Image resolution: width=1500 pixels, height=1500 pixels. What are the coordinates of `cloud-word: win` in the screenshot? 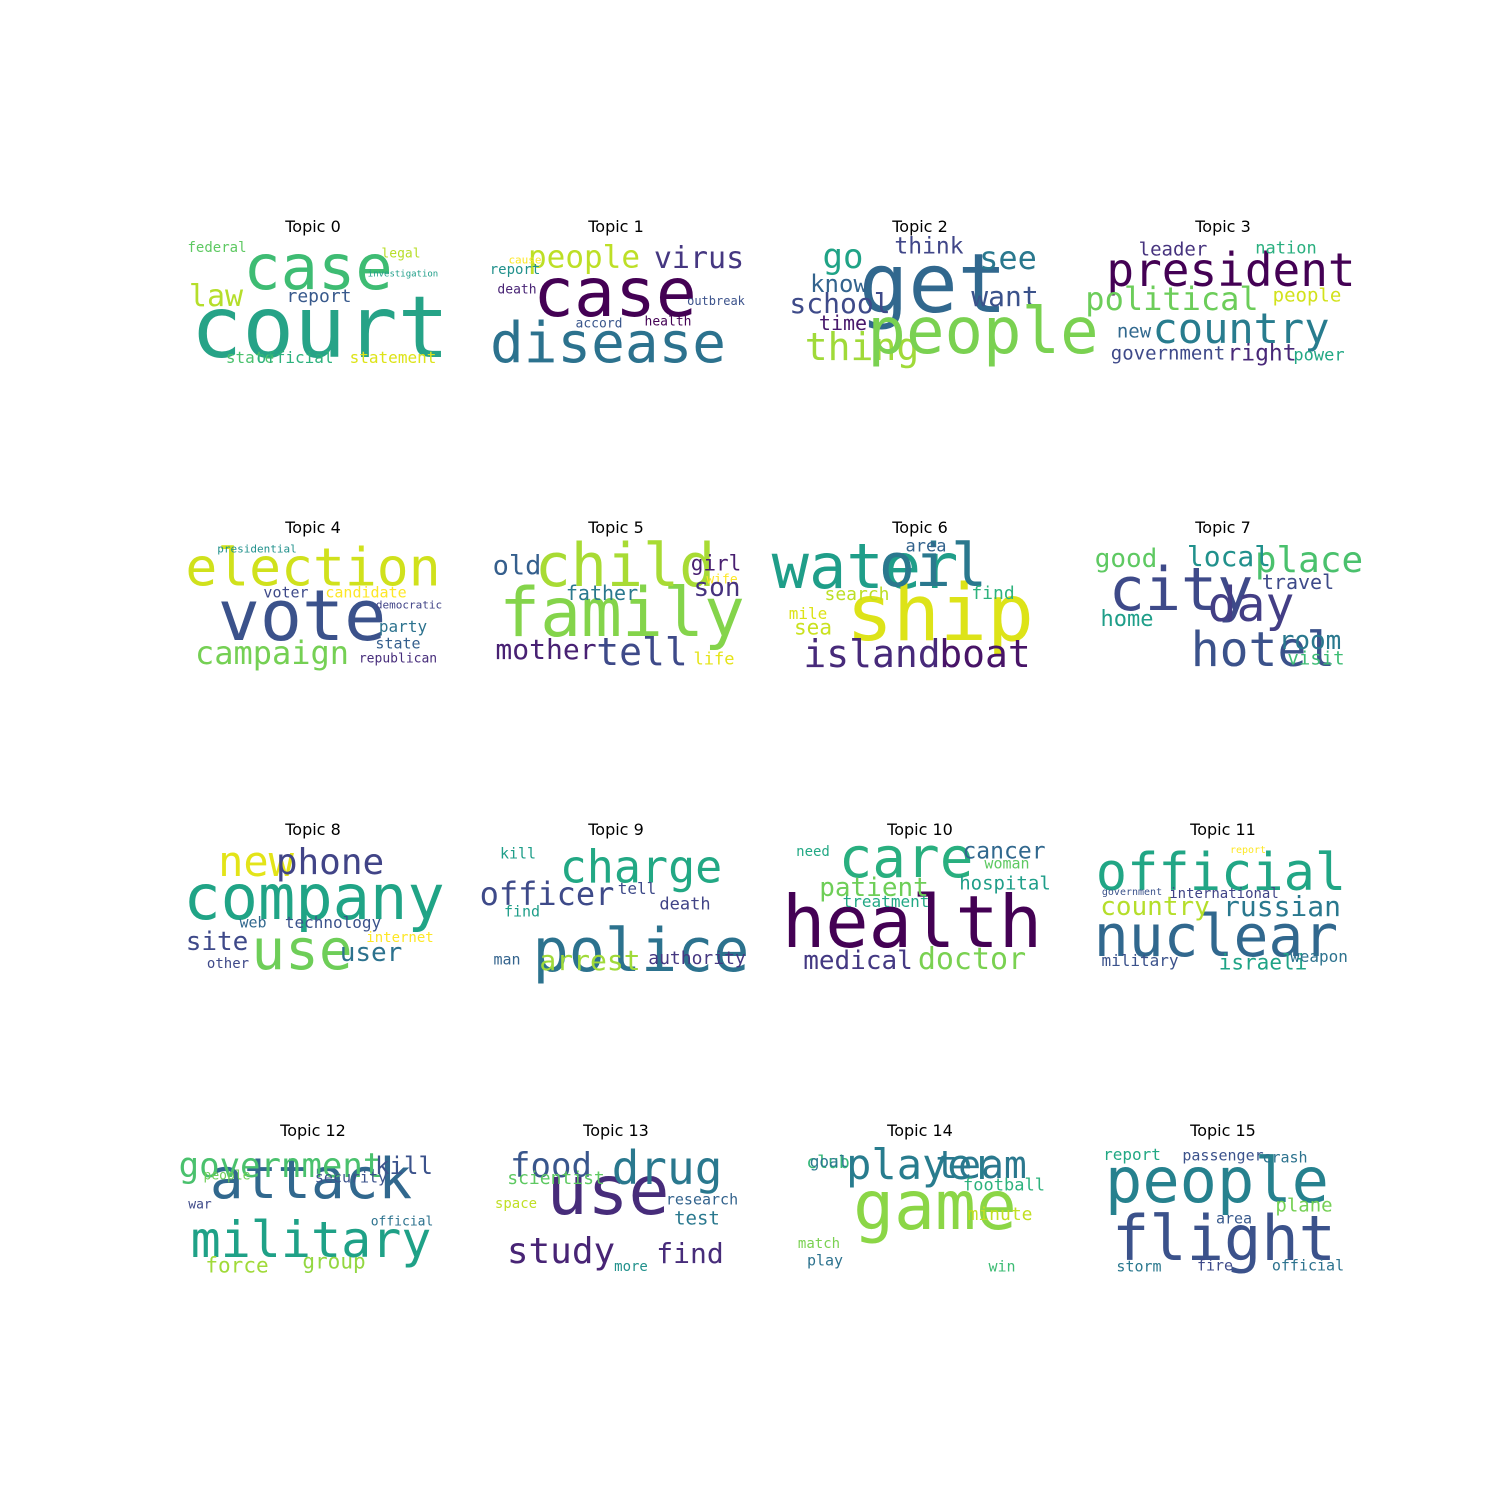 It's located at (1002, 1266).